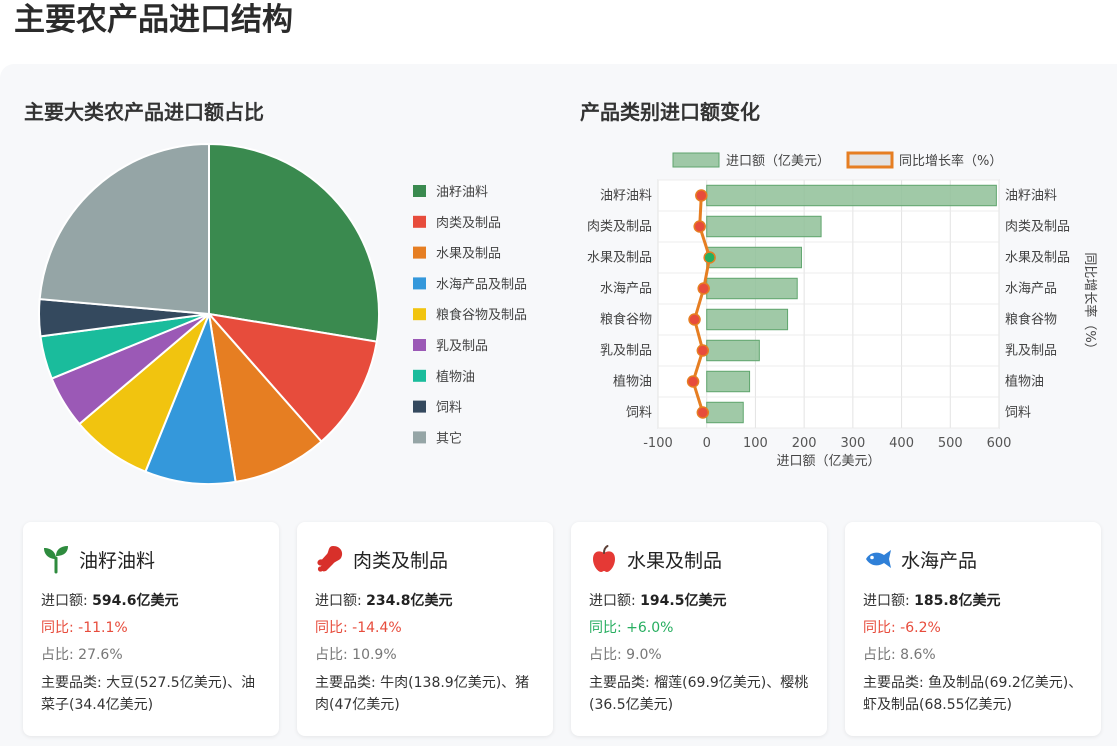 The width and height of the screenshot is (1117, 746). Describe the element at coordinates (462, 346) in the screenshot. I see `legend-label: 乳及制品` at that location.